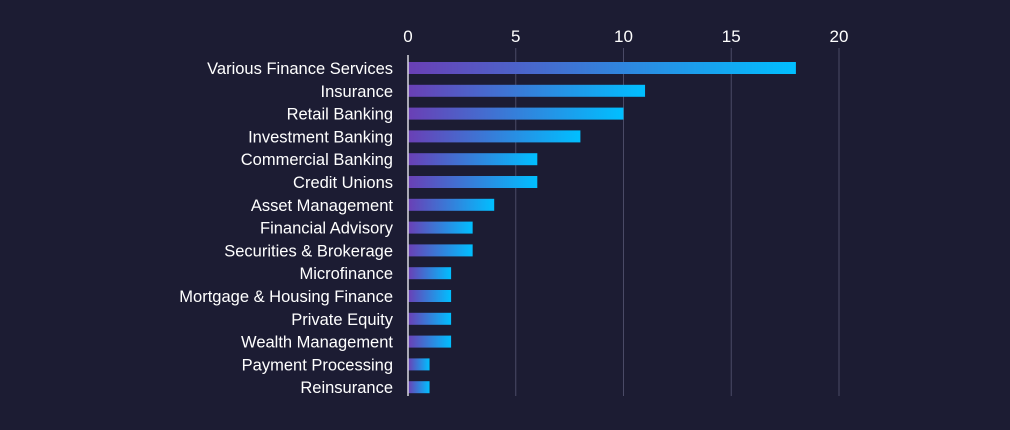 The image size is (1010, 430). What do you see at coordinates (320, 137) in the screenshot?
I see `category-label: Investment Banking` at bounding box center [320, 137].